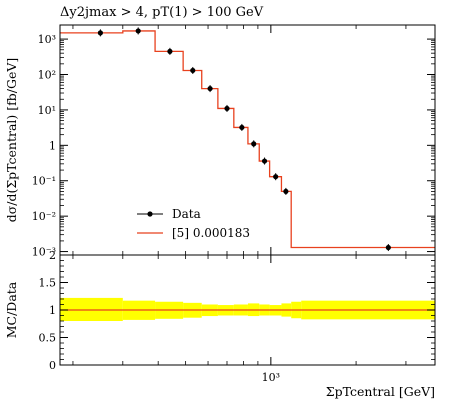 The height and width of the screenshot is (404, 450). Describe the element at coordinates (48, 283) in the screenshot. I see `ratio-y-tick-label-3: 1.5` at that location.